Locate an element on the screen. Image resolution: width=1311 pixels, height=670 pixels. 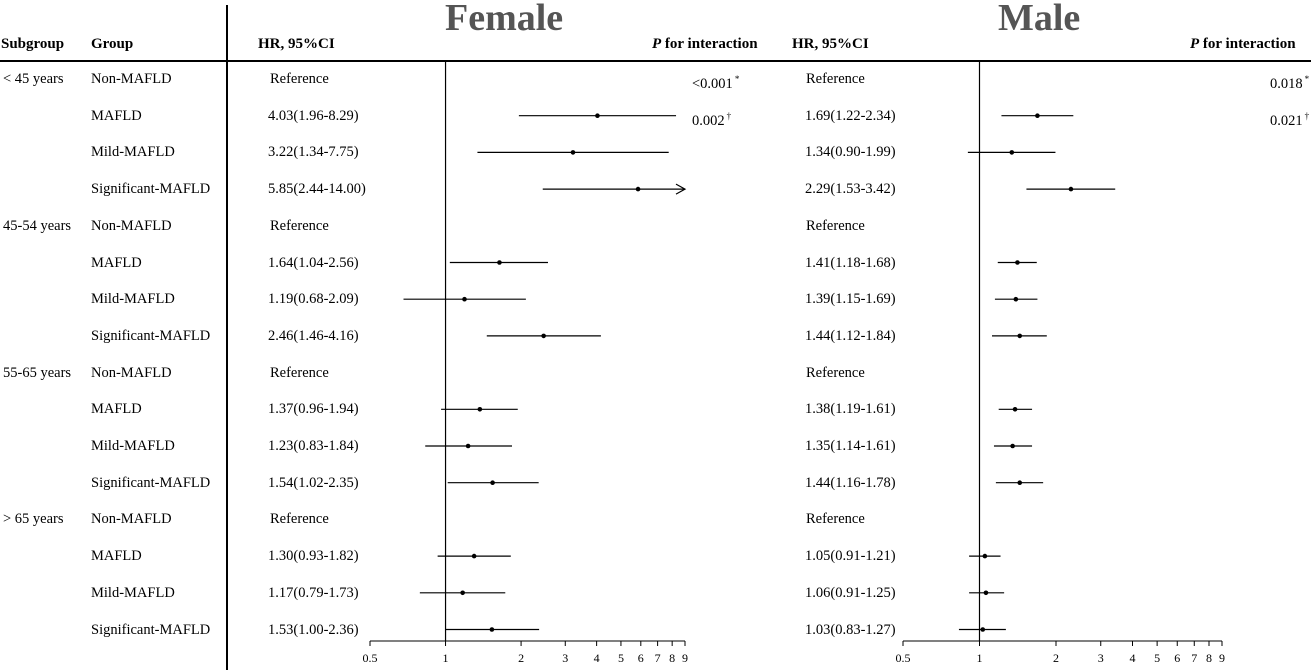
male-hr-ci-label: 1.38(1.19-1.61) is located at coordinates (850, 409).